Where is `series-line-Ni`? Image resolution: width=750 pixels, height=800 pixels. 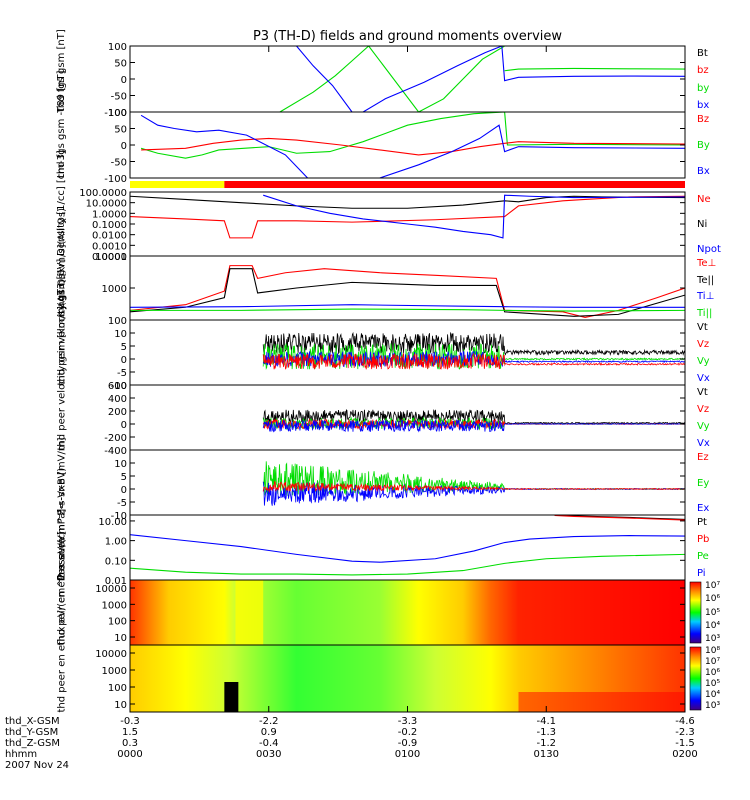 series-line-Ni is located at coordinates (407, 202).